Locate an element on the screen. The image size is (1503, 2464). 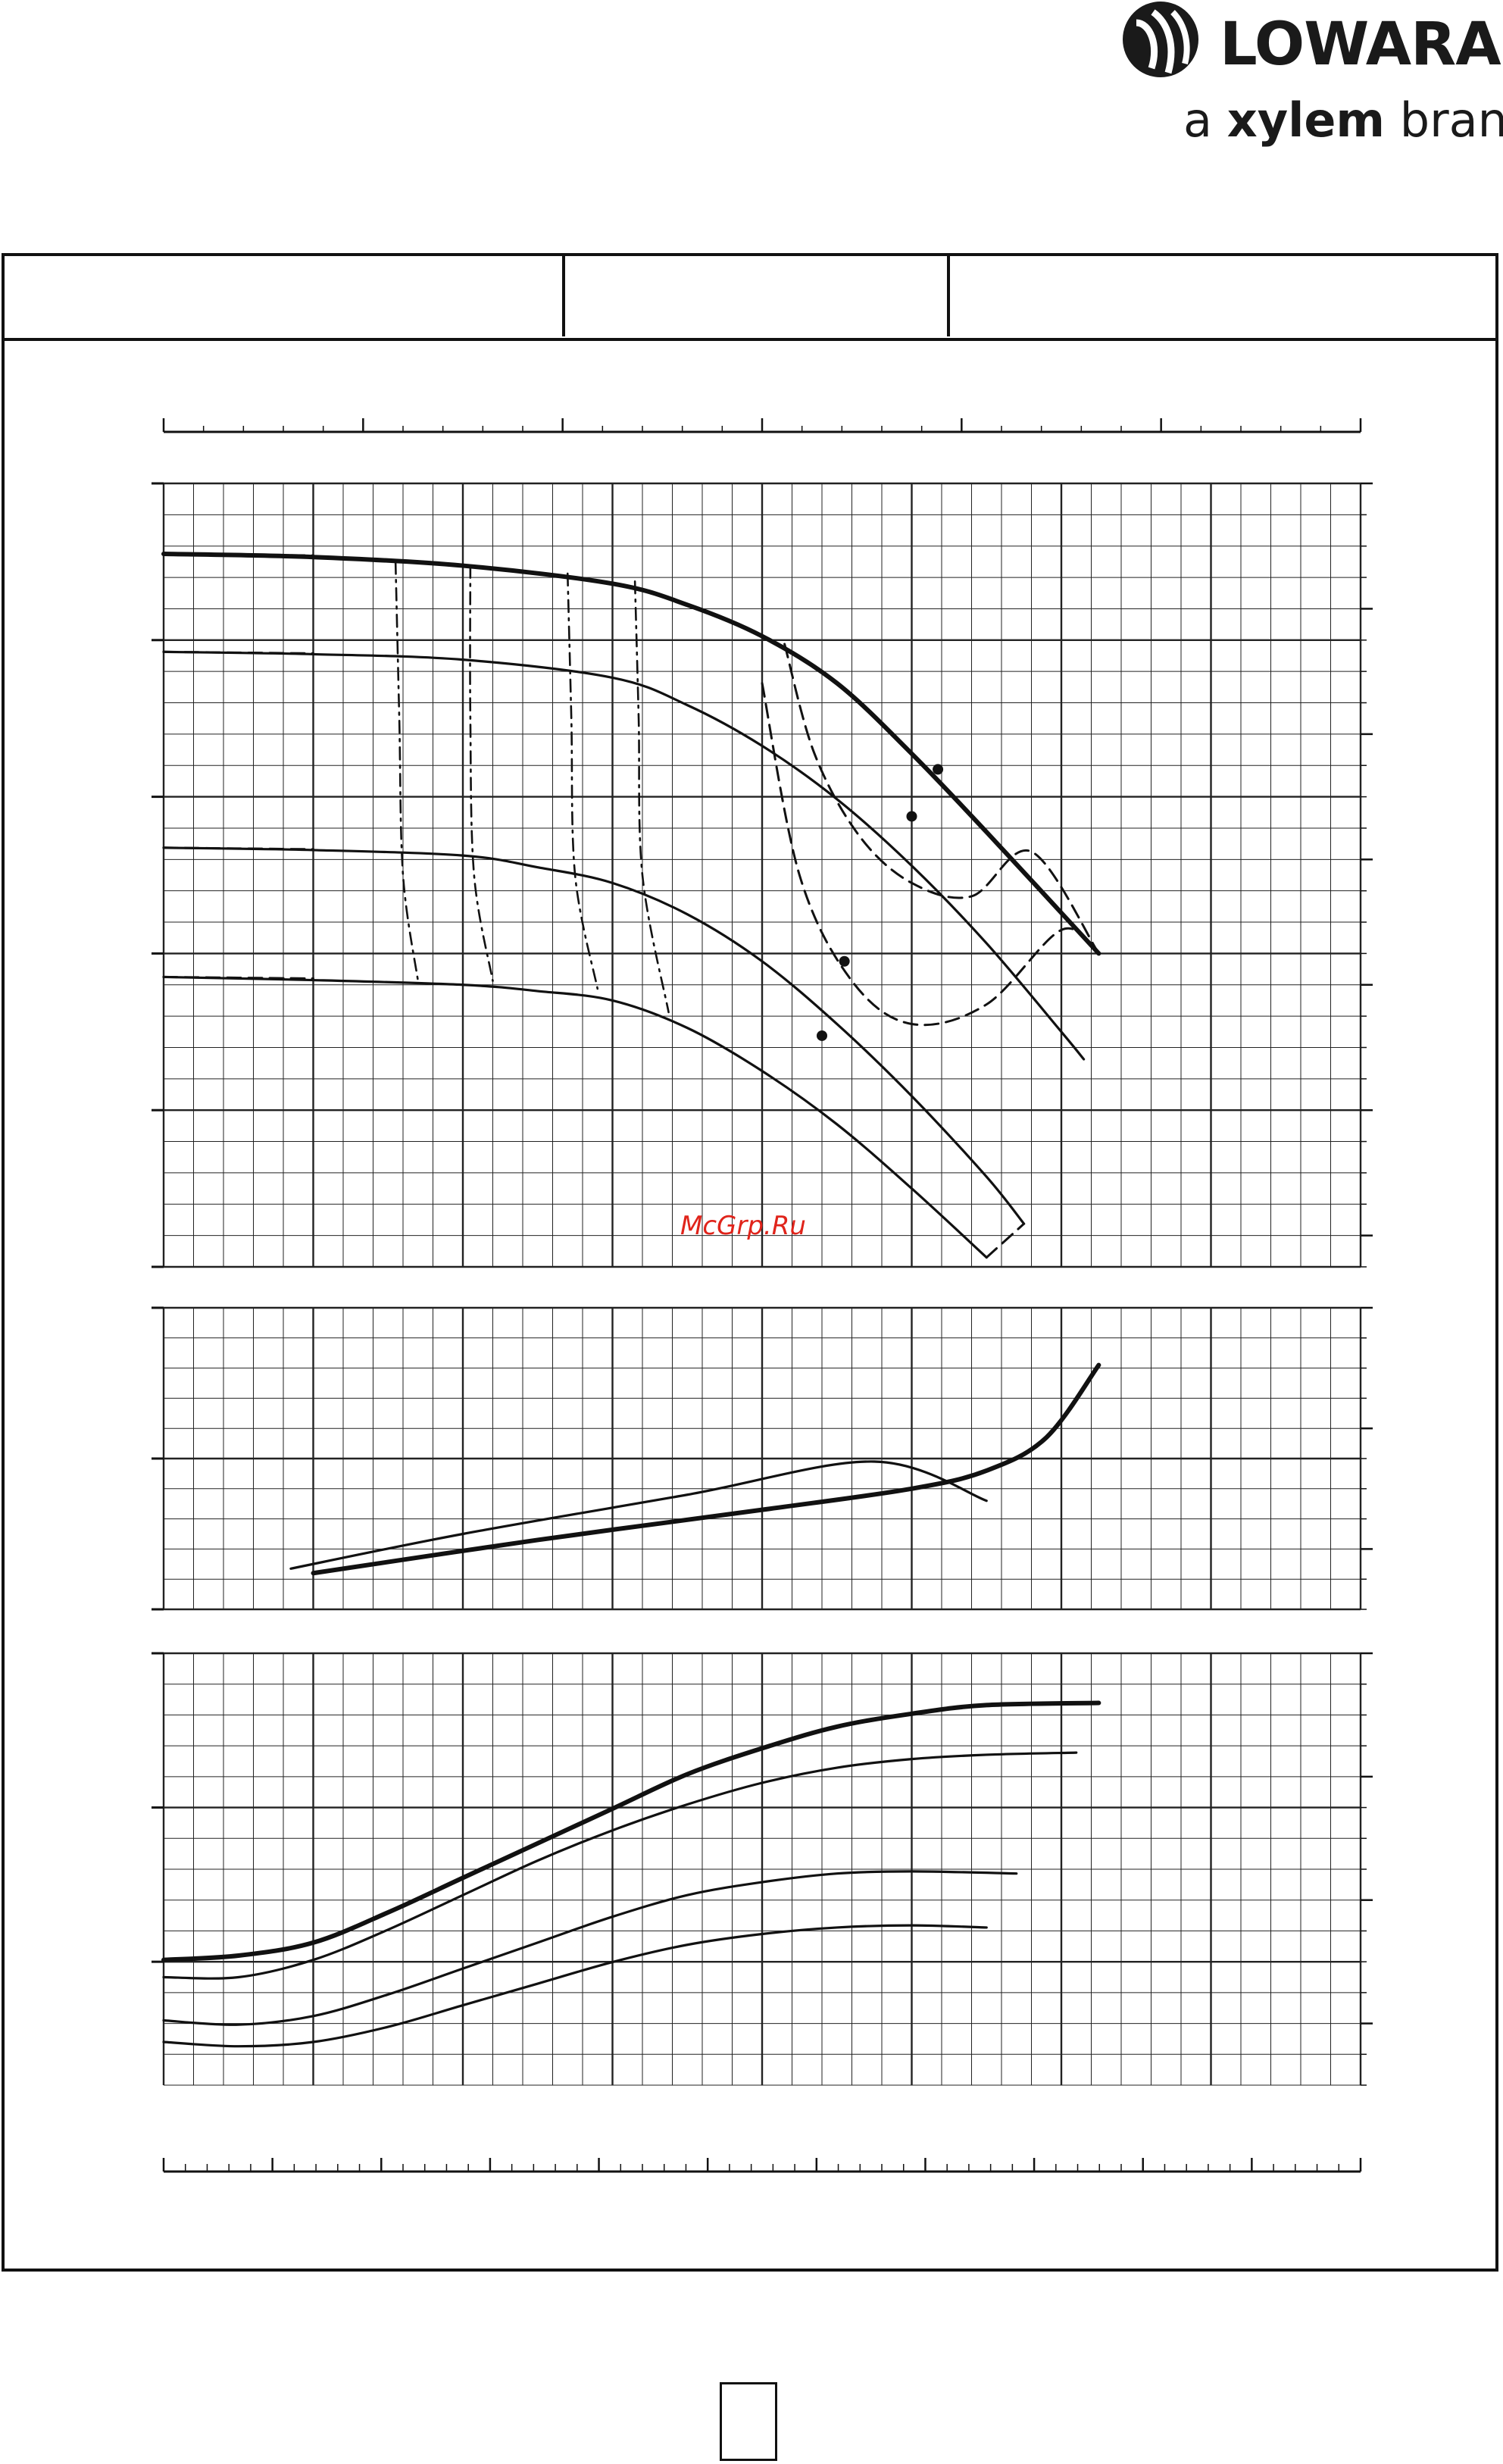
tagline-prefix: a is located at coordinates (1205, 120).